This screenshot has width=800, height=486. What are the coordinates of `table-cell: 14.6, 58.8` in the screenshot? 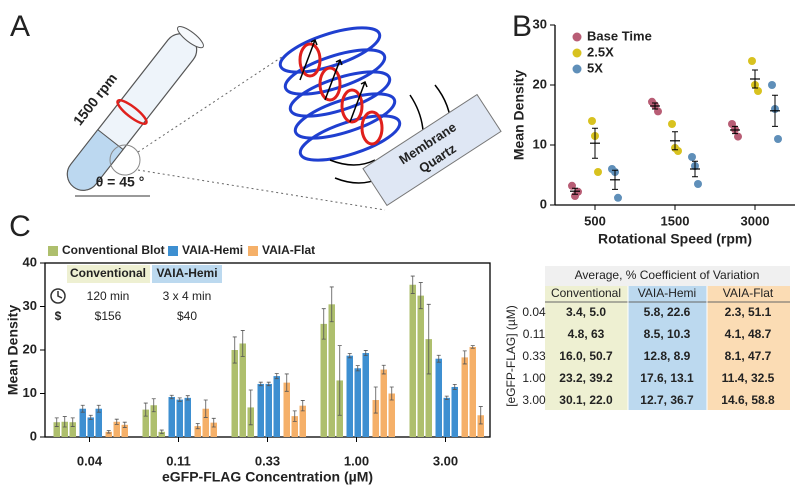 It's located at (748, 400).